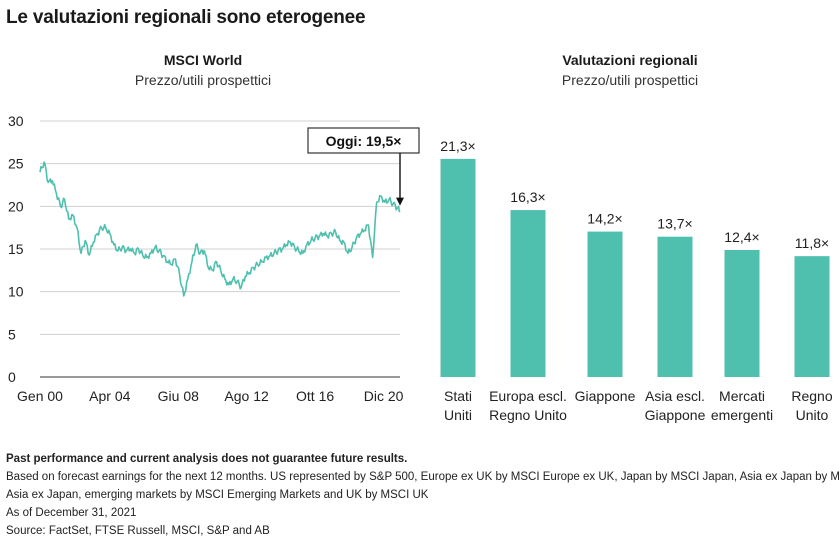 This screenshot has height=540, width=840. Describe the element at coordinates (246, 396) in the screenshot. I see `x-tick-label: Ago 12` at that location.